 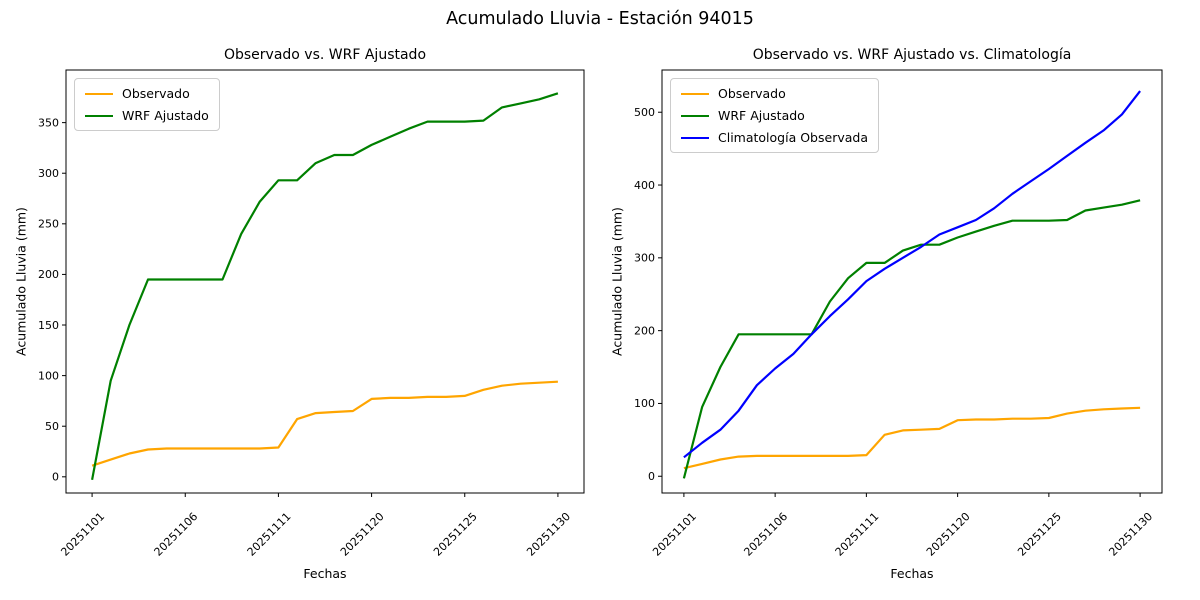 What do you see at coordinates (48, 375) in the screenshot?
I see `left-ytick-label: 100` at bounding box center [48, 375].